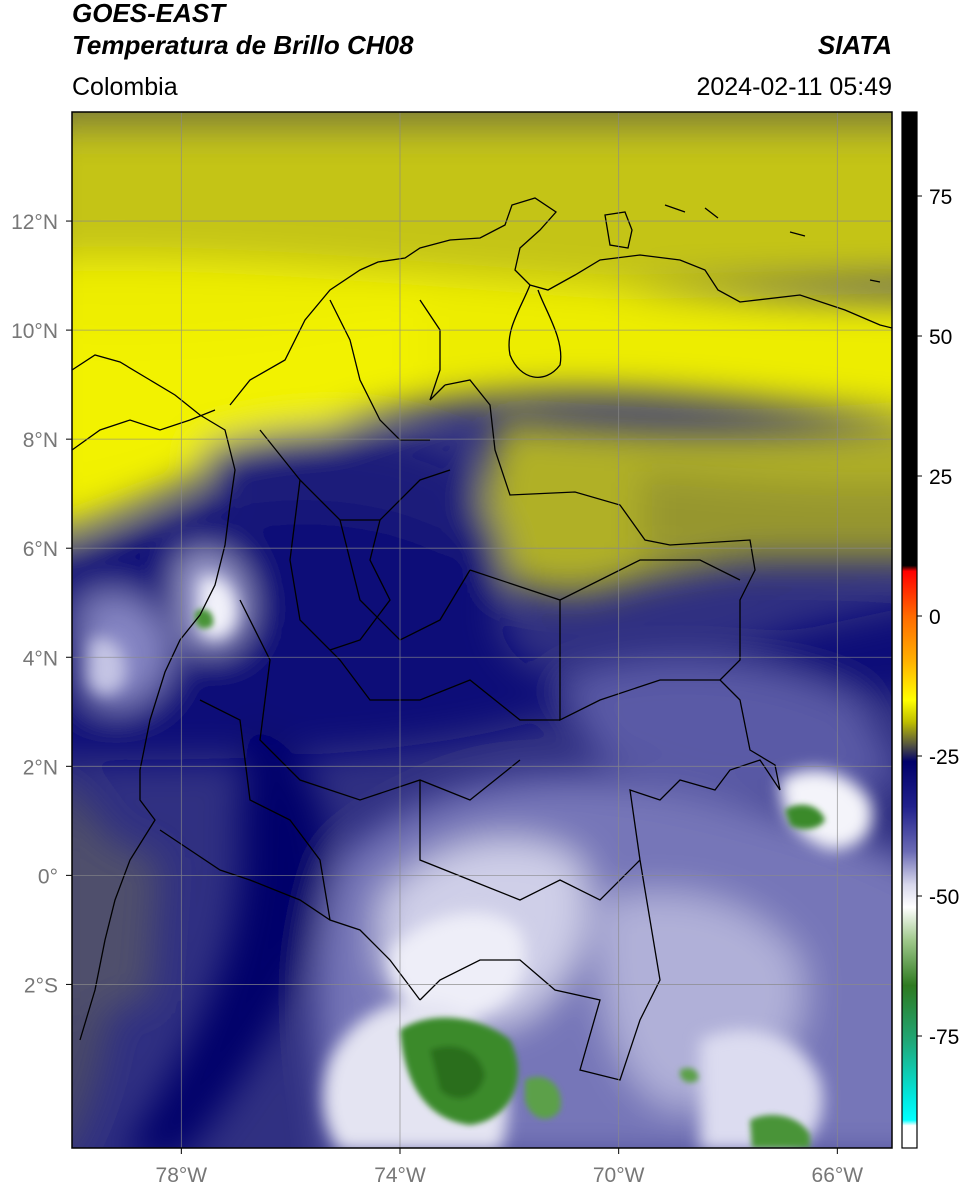  I want to click on colombia-brazil-border, so click(600, 920).